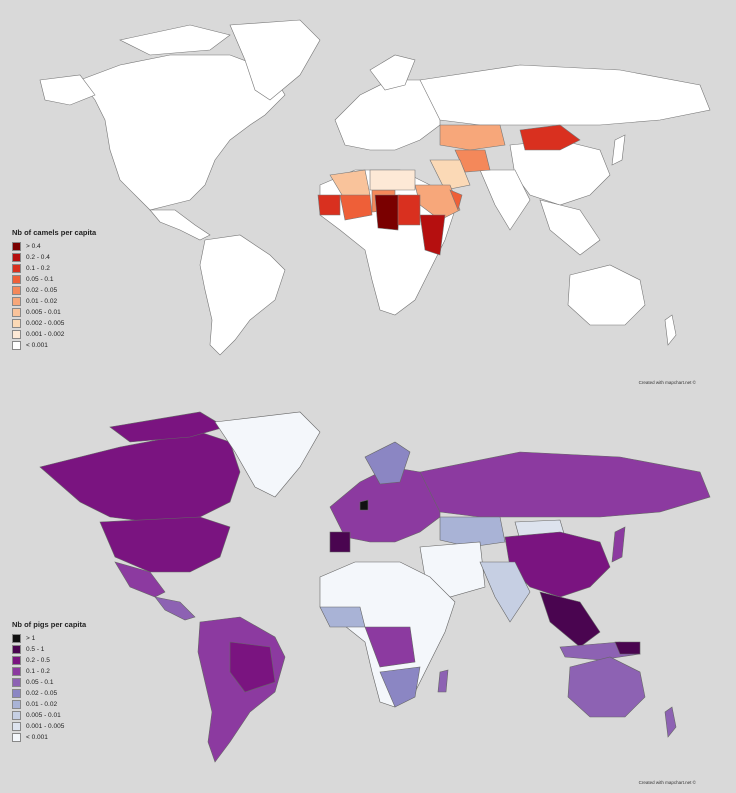 The width and height of the screenshot is (736, 793). What do you see at coordinates (54, 232) in the screenshot?
I see `camels-legend-title: Nb of camels per capita` at bounding box center [54, 232].